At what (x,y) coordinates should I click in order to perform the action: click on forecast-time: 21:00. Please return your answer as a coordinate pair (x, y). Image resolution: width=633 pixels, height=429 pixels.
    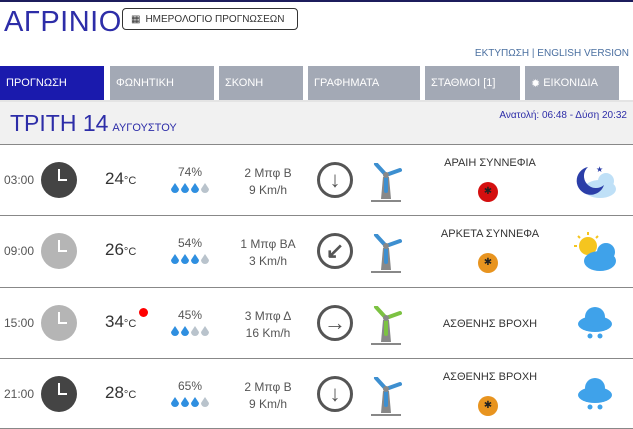
    Looking at the image, I should click on (19, 394).